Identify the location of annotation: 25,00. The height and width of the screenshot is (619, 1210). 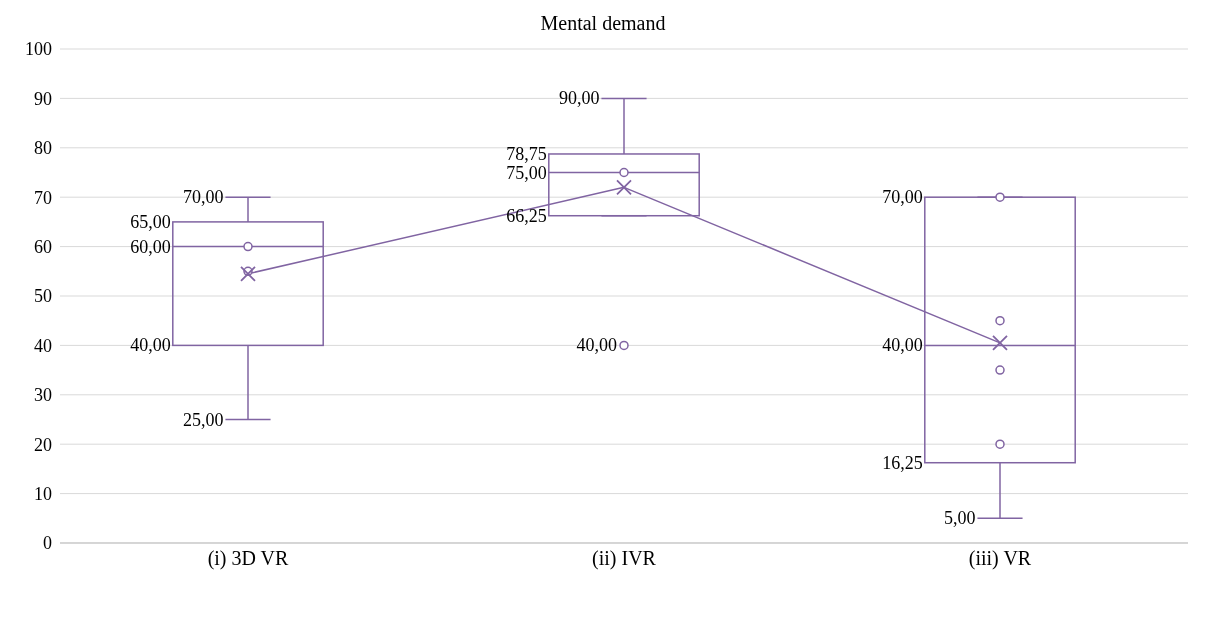
(203, 419).